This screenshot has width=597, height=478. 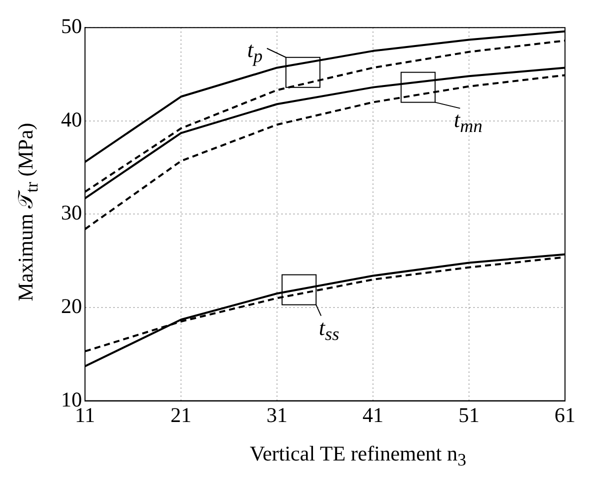 What do you see at coordinates (71, 306) in the screenshot?
I see `y-tick-label: 20` at bounding box center [71, 306].